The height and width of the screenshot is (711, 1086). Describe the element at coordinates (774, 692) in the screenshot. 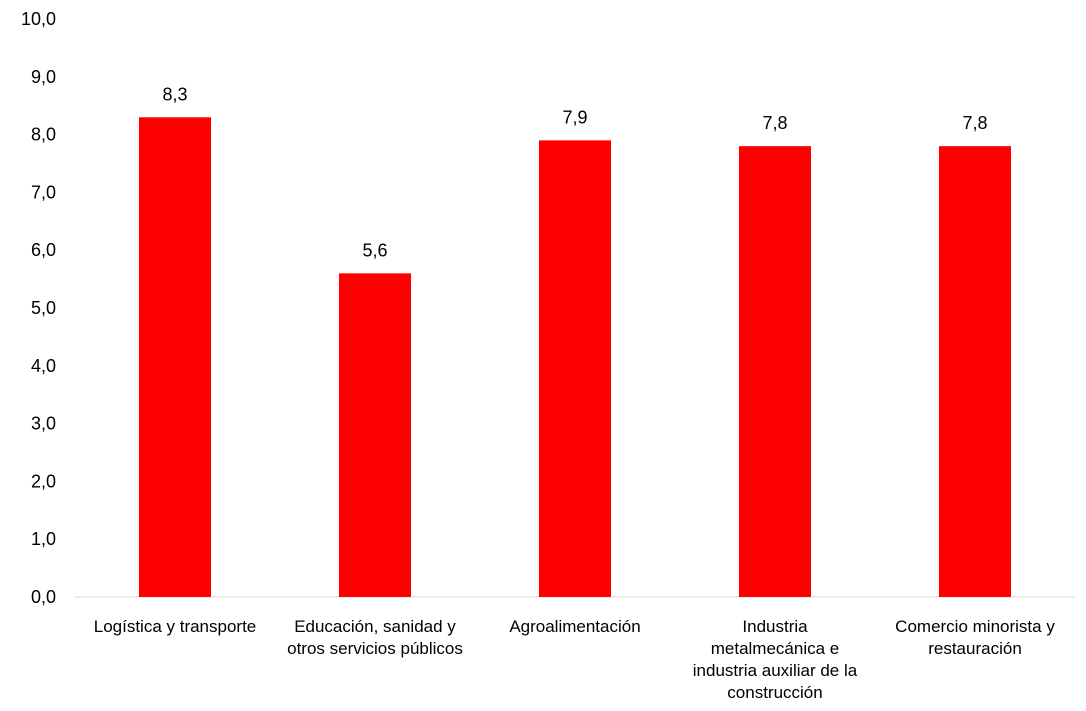

I see `category-label-line: construcción` at that location.